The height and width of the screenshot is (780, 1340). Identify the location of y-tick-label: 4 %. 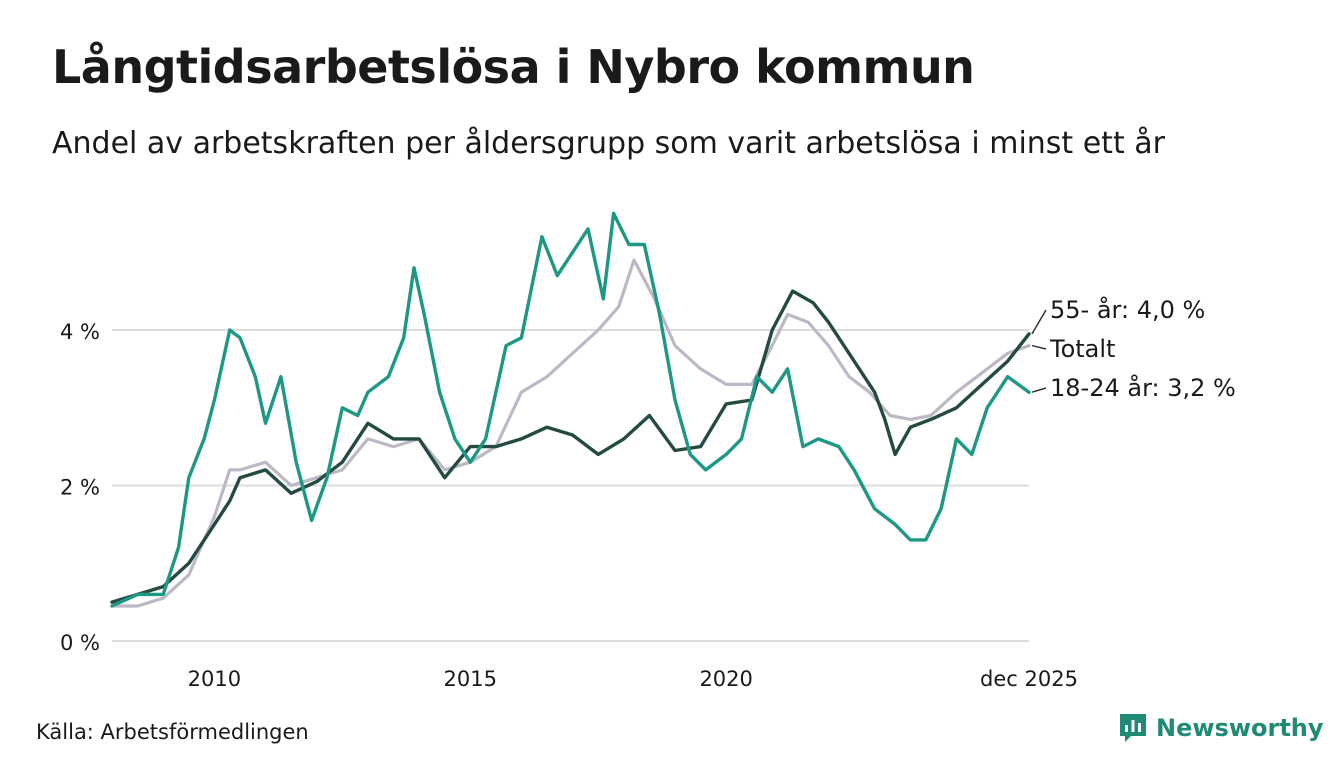
(80, 332).